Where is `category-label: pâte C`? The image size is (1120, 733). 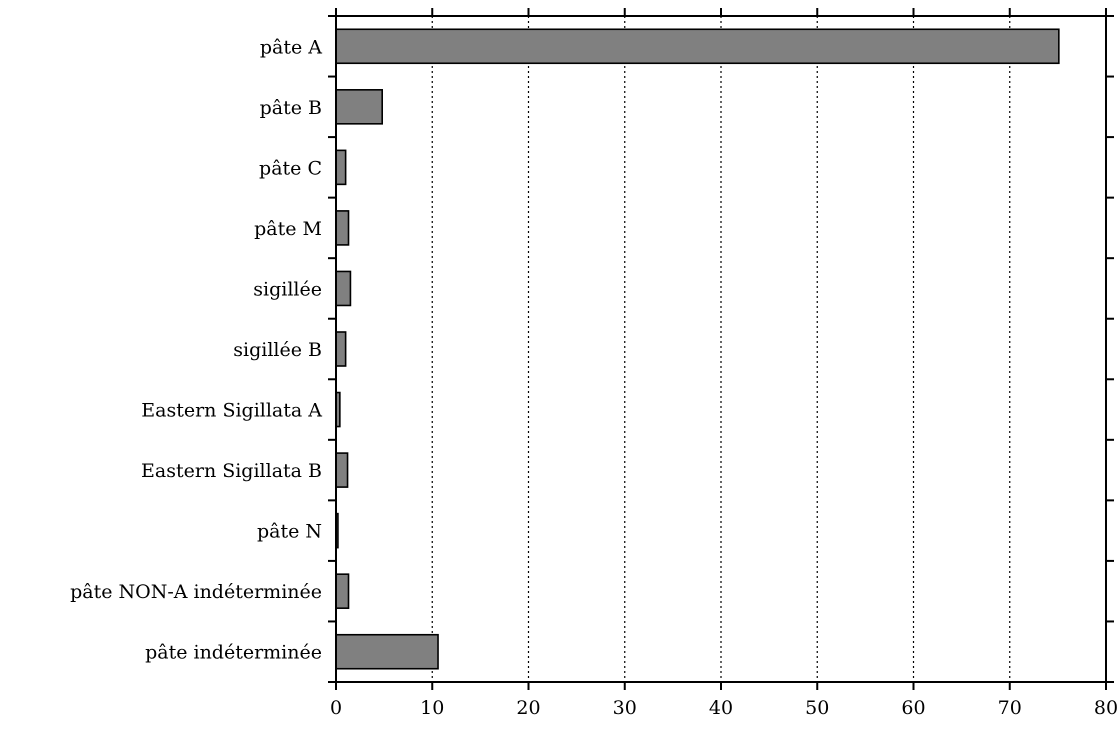
category-label: pâte C is located at coordinates (290, 168).